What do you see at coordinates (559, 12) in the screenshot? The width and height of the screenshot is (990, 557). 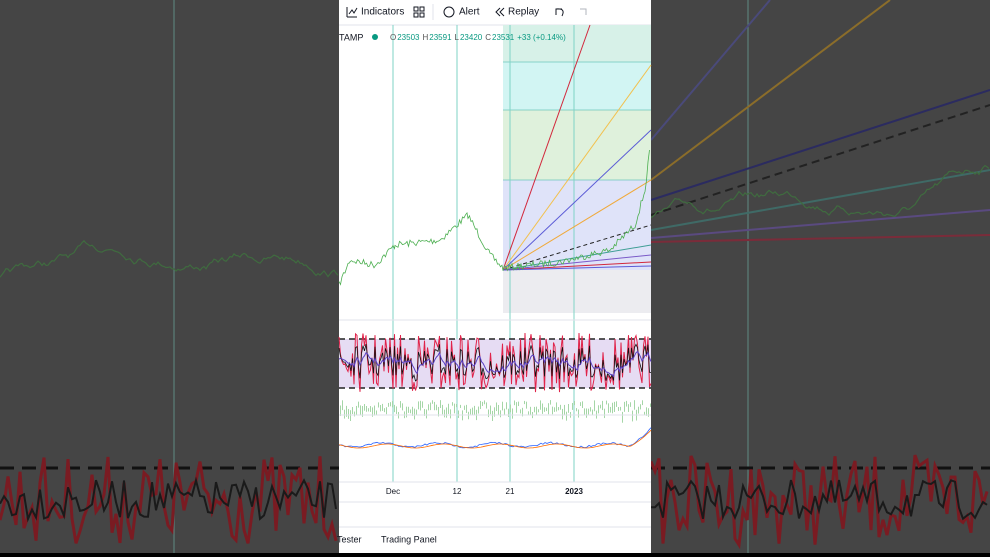 I see `undo-button` at bounding box center [559, 12].